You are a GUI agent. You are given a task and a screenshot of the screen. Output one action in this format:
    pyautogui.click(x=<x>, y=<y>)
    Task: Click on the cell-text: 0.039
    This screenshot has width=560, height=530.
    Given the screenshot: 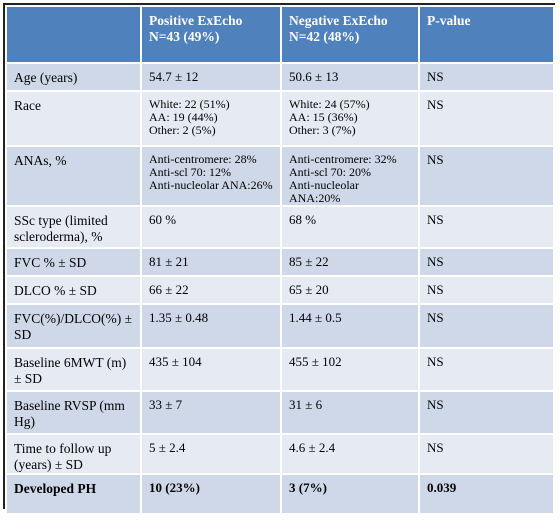 What is the action you would take?
    pyautogui.click(x=442, y=487)
    